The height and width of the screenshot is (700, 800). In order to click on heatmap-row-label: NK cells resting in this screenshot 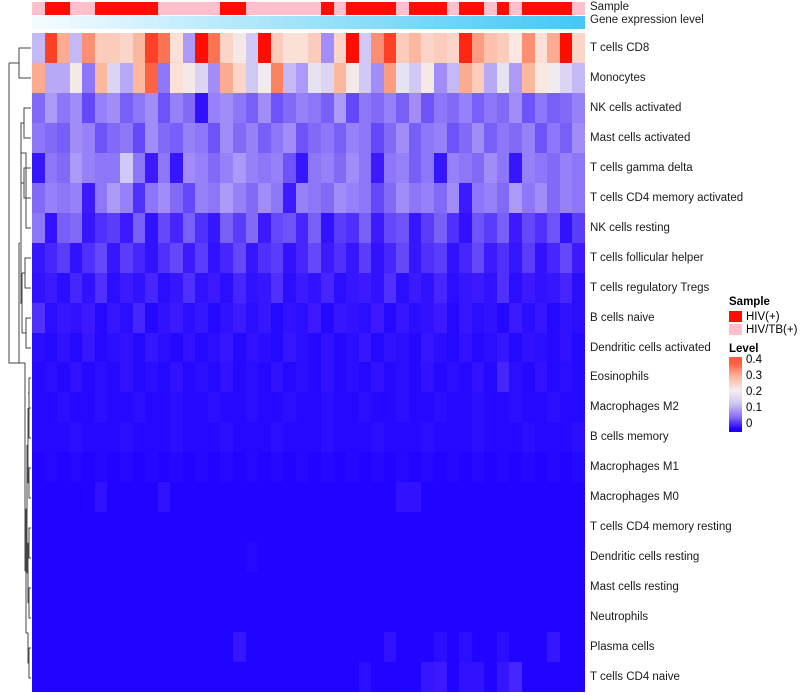, I will do `click(630, 227)`.